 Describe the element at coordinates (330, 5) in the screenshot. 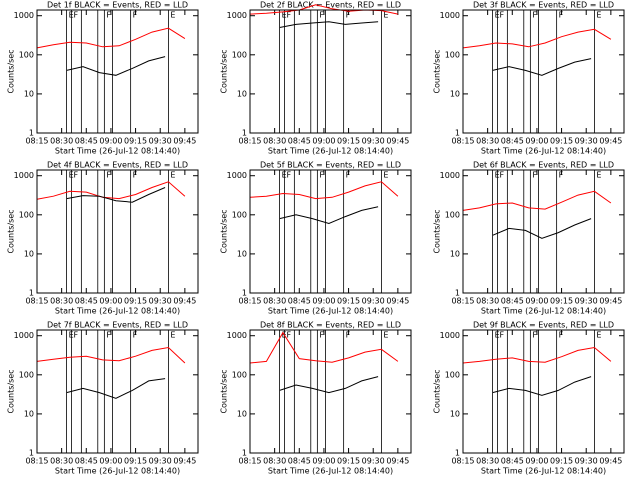

I see `panel-title: Det 2f BLACK = Events, RED = LLD` at that location.